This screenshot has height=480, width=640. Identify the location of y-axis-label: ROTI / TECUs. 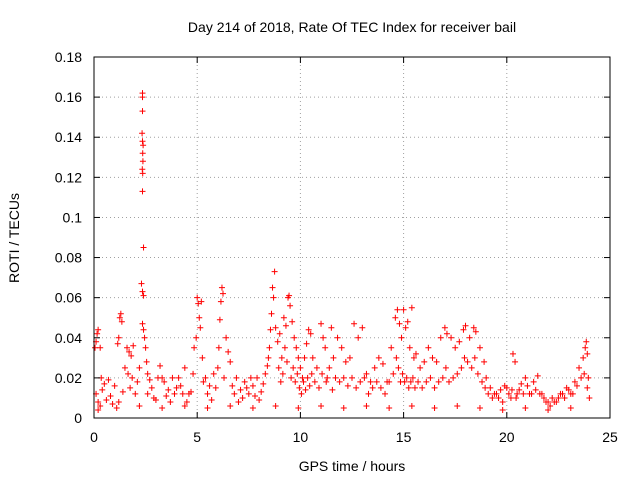
(14, 238).